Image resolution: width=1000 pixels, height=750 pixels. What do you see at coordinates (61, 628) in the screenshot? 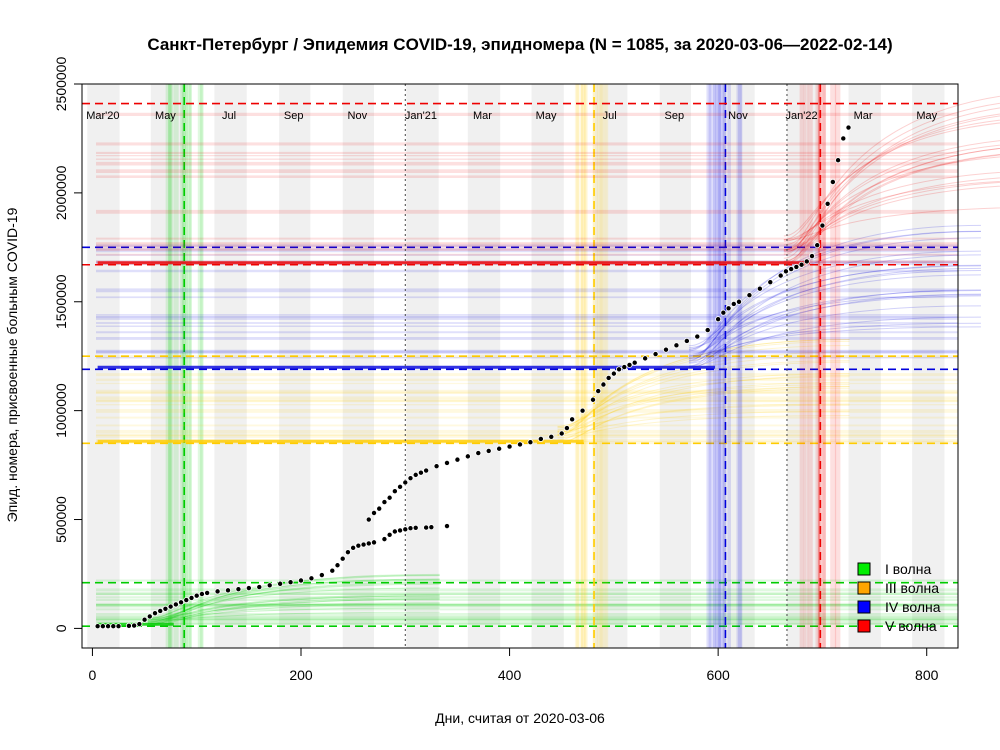
I see `y-tick-label: 0` at bounding box center [61, 628].